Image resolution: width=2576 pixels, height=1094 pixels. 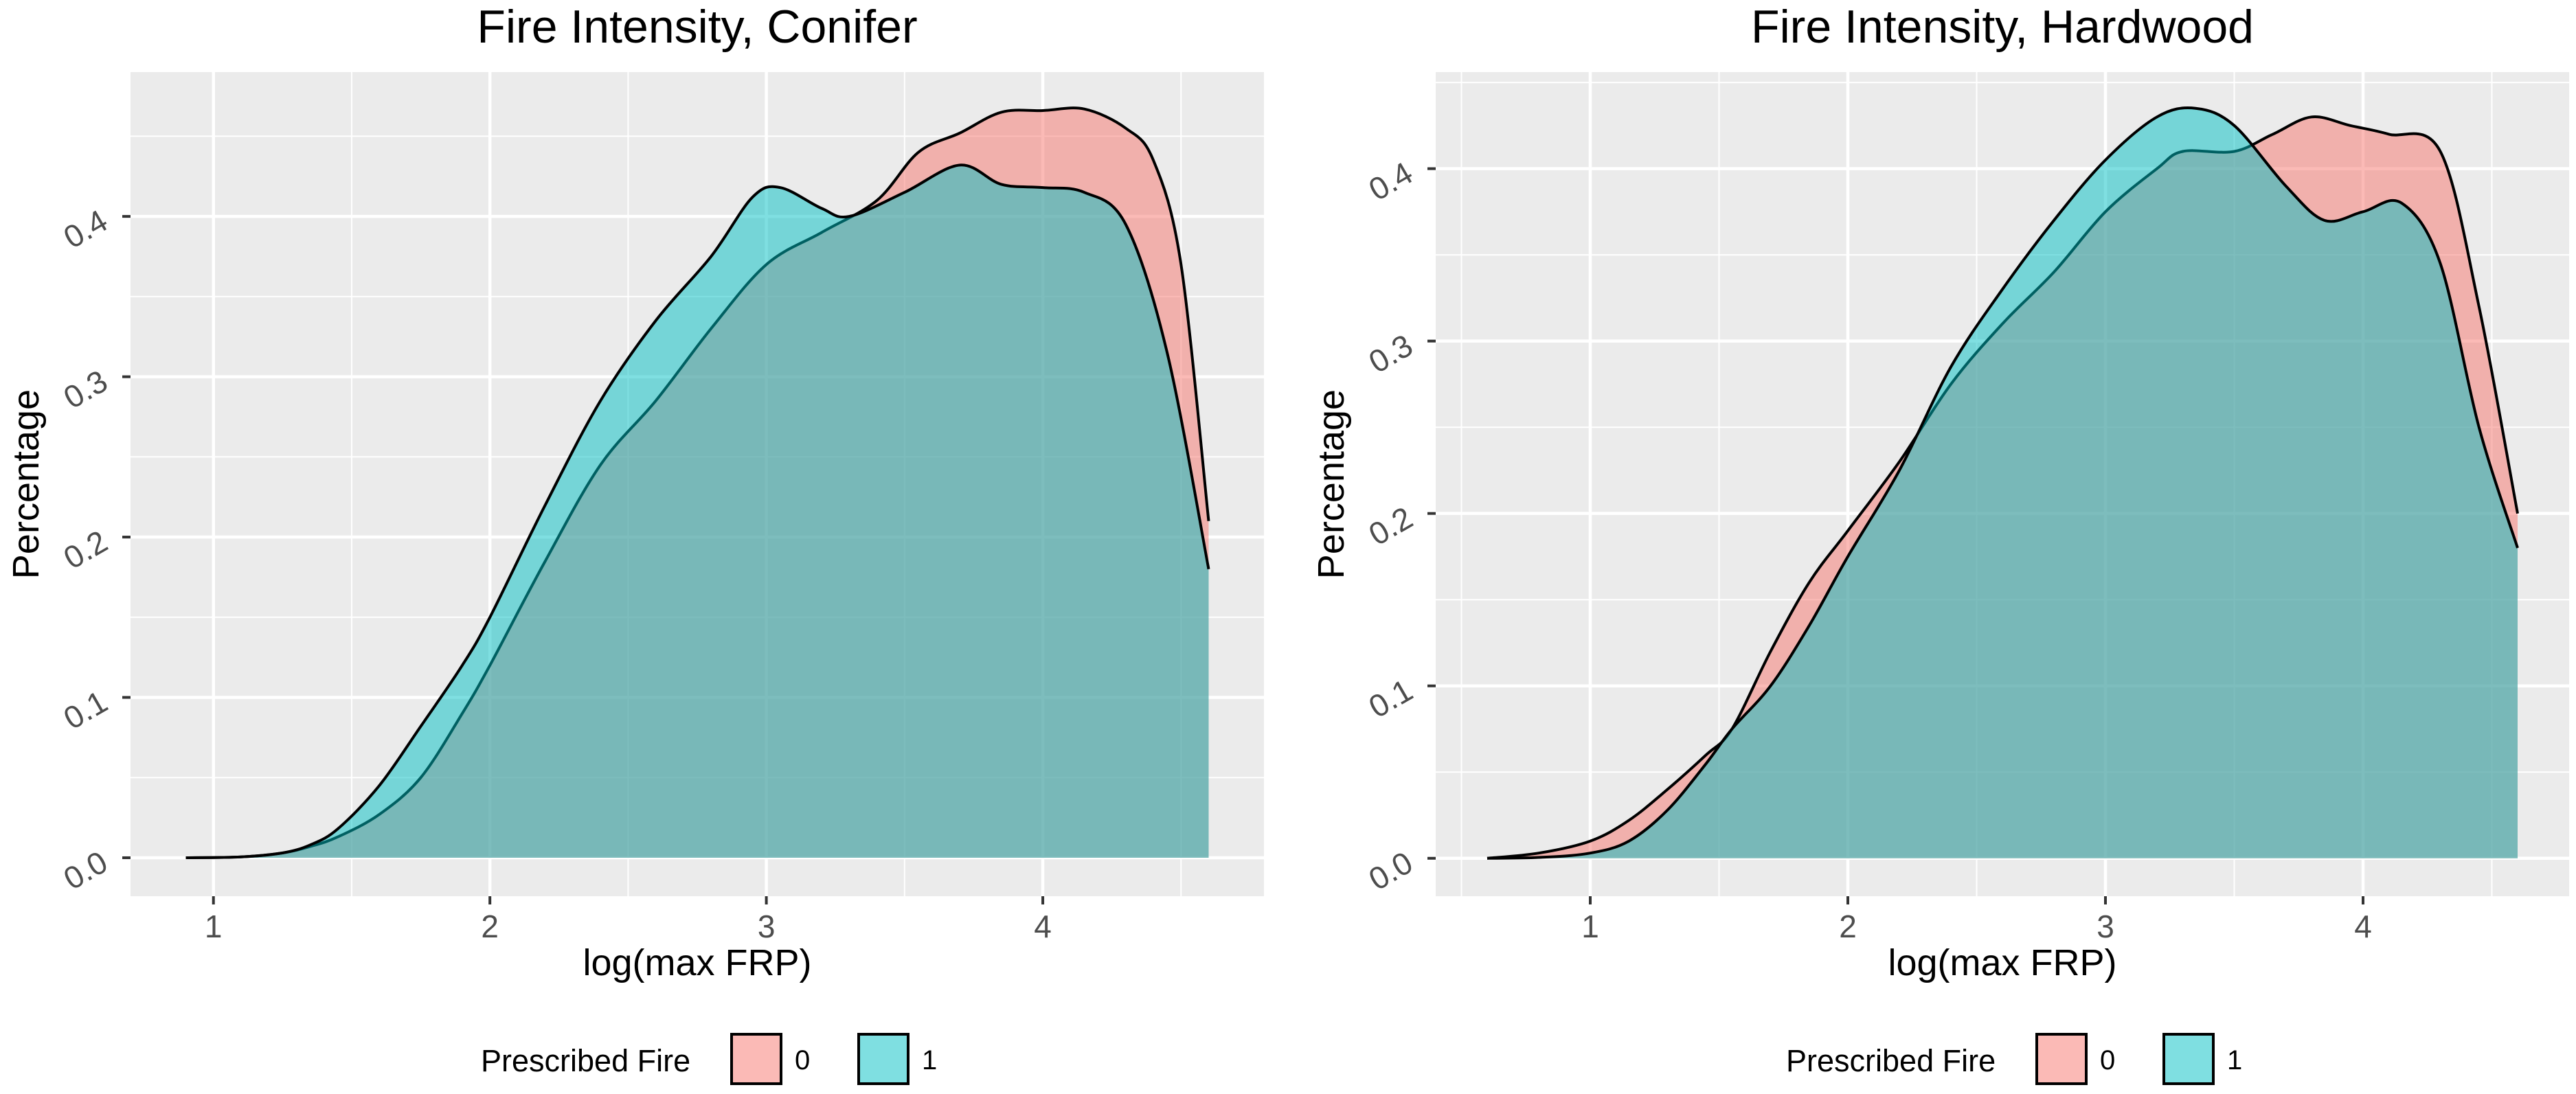 I want to click on conifer-x-axis-title: log(max FRP), so click(x=697, y=962).